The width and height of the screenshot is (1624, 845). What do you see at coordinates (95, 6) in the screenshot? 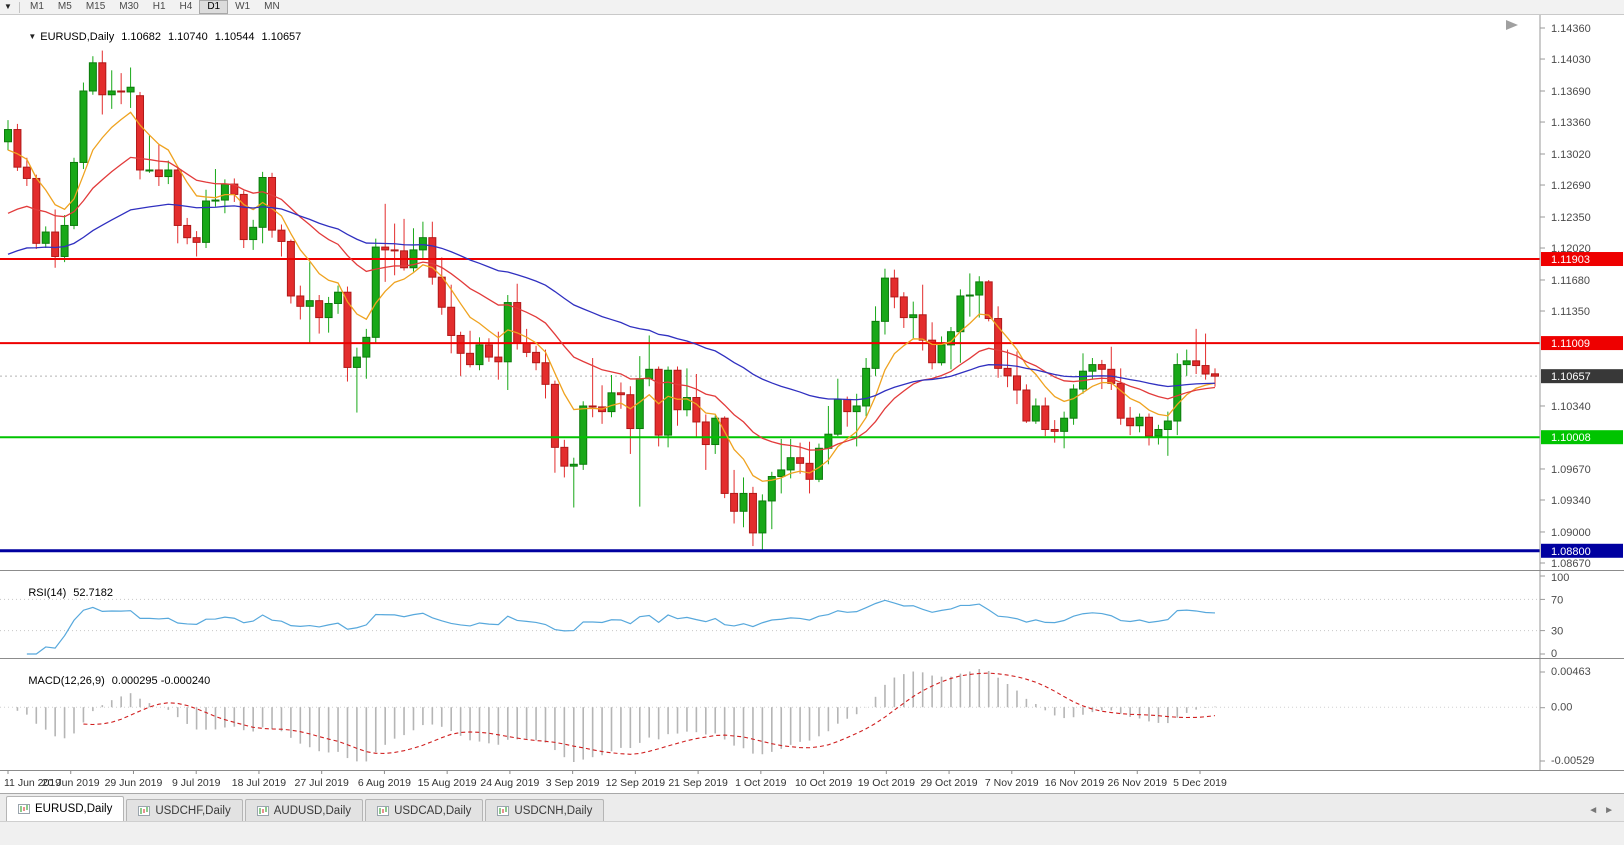
I see `timeframe-button-m15: M15` at bounding box center [95, 6].